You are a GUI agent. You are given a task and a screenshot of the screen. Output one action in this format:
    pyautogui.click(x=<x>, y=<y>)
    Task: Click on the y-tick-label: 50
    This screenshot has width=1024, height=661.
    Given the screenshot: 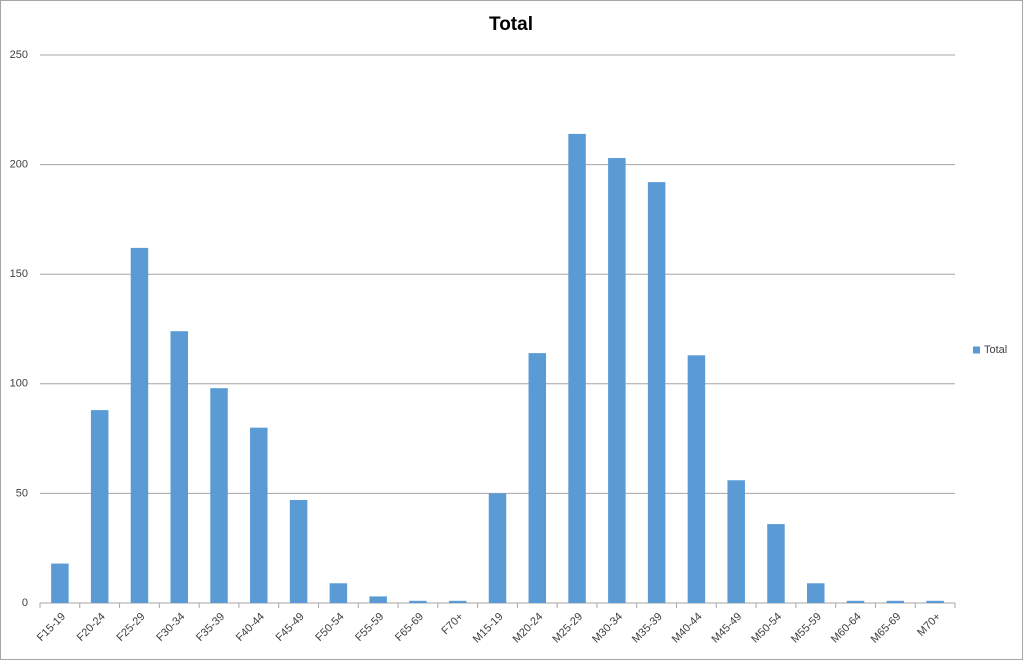 What is the action you would take?
    pyautogui.click(x=22, y=493)
    